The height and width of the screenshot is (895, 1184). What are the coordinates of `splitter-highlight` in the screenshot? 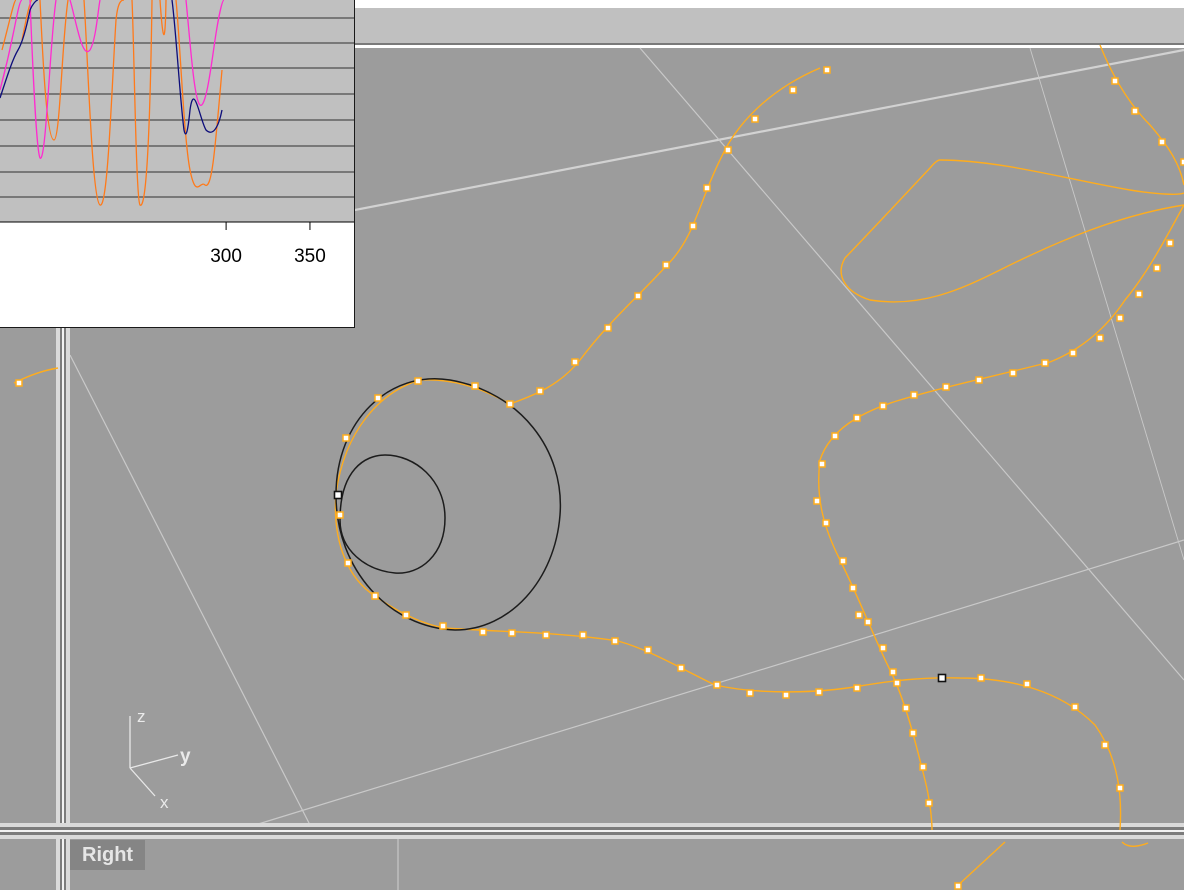 It's located at (63, 608).